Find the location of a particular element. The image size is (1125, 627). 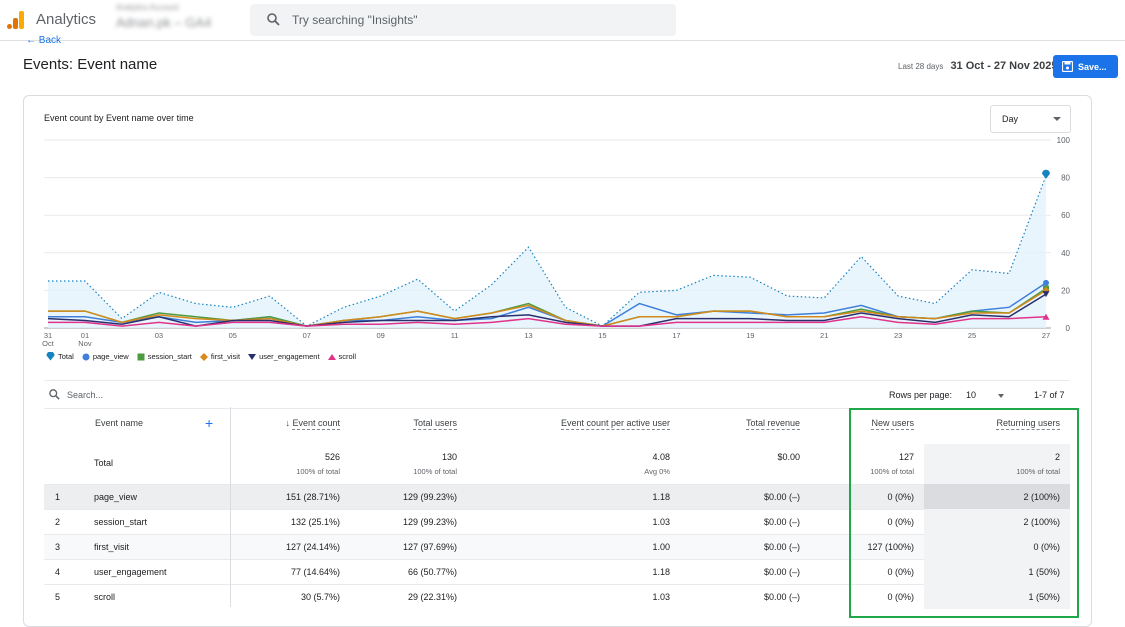

x-tick-label: 15 is located at coordinates (602, 335).